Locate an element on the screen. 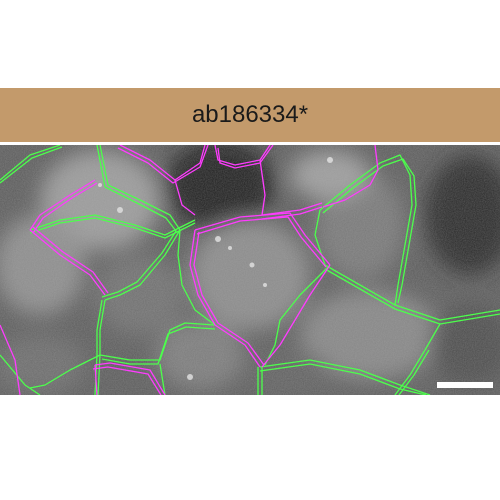 This screenshot has width=500, height=500. scale-bar is located at coordinates (465, 385).